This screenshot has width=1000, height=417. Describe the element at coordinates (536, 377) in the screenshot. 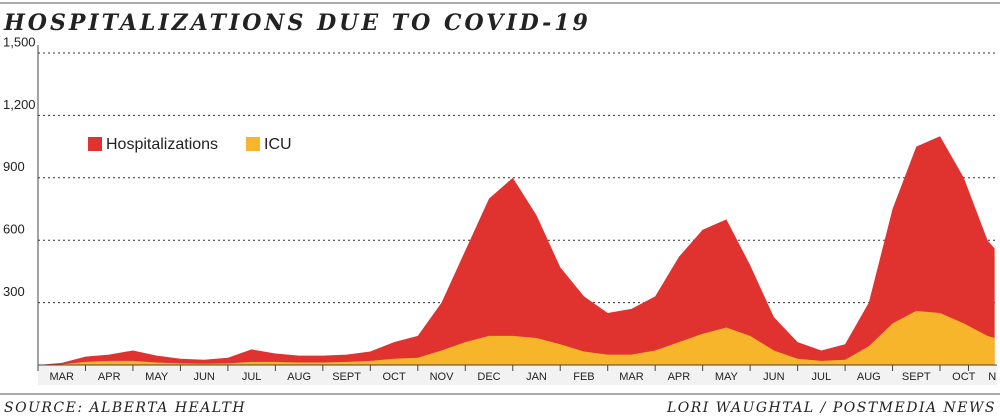

I see `x-tick-label: JAN` at that location.